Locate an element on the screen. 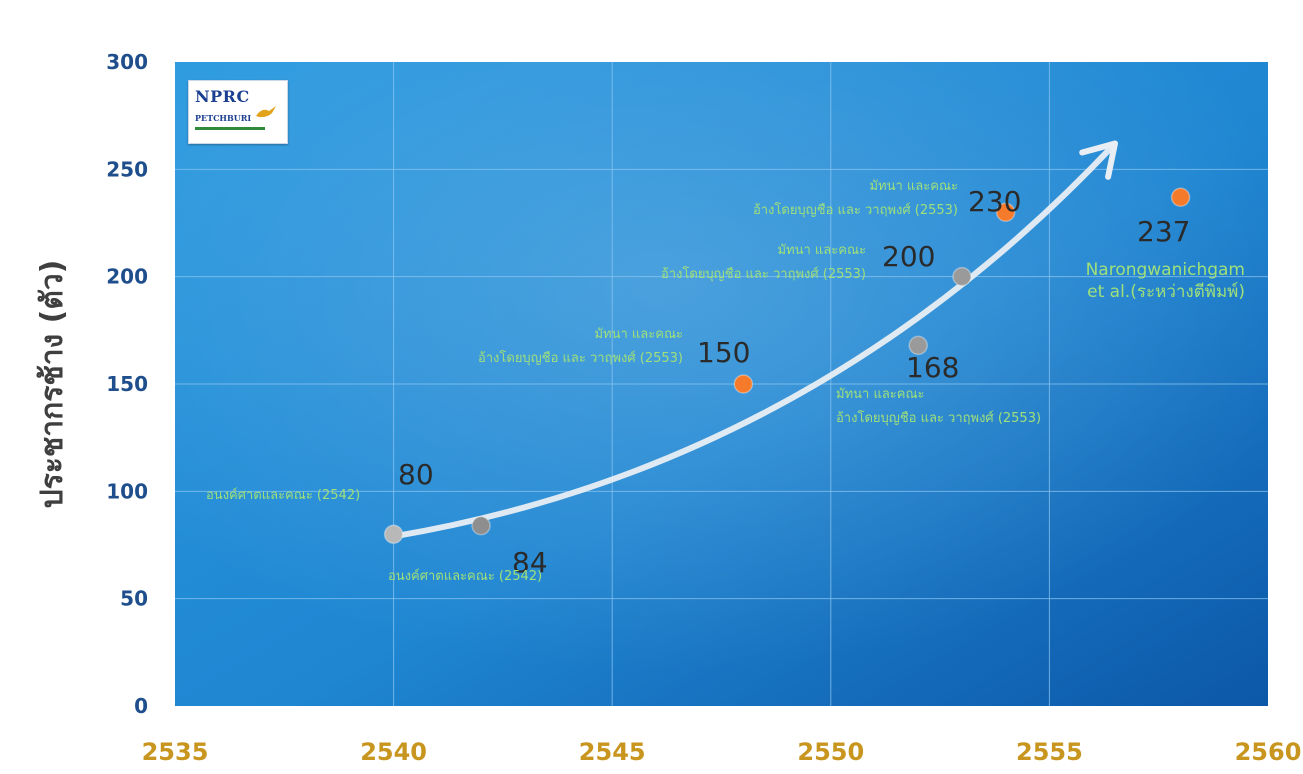 This screenshot has width=1303, height=774. data-value-label: 237 is located at coordinates (1163, 231).